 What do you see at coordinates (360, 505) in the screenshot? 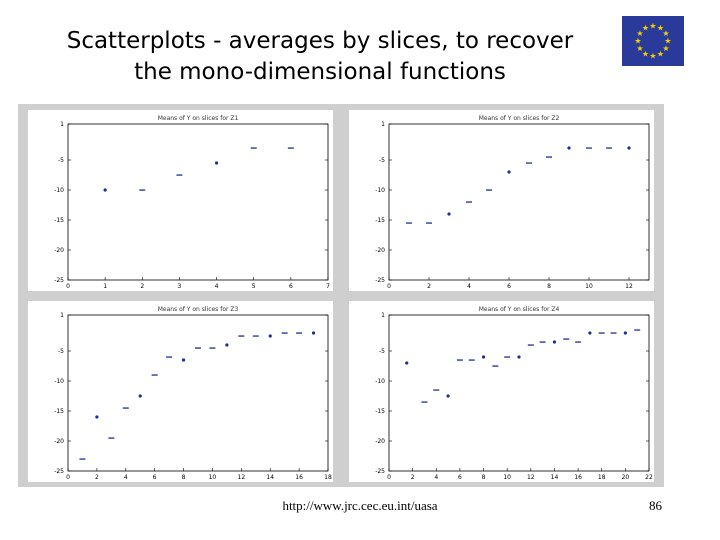
I see `footer-url: http://www.jrc.cec.eu.int/uasa` at bounding box center [360, 505].